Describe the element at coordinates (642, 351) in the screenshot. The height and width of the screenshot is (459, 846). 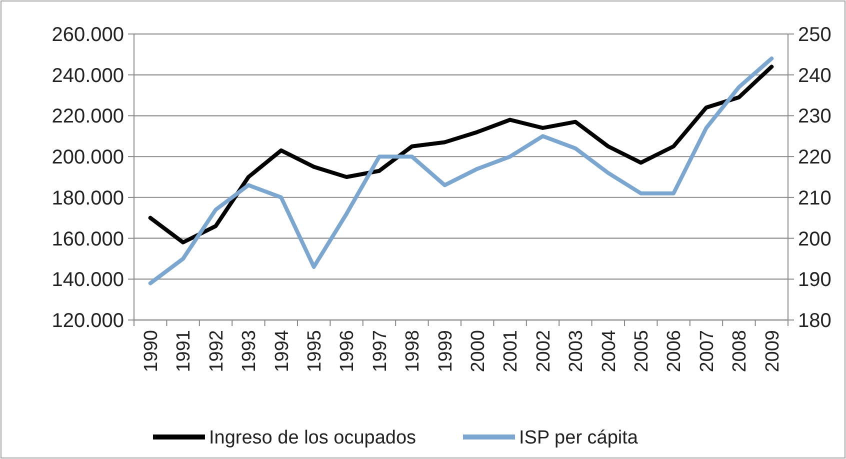
I see `x-tick-label: 2005` at that location.